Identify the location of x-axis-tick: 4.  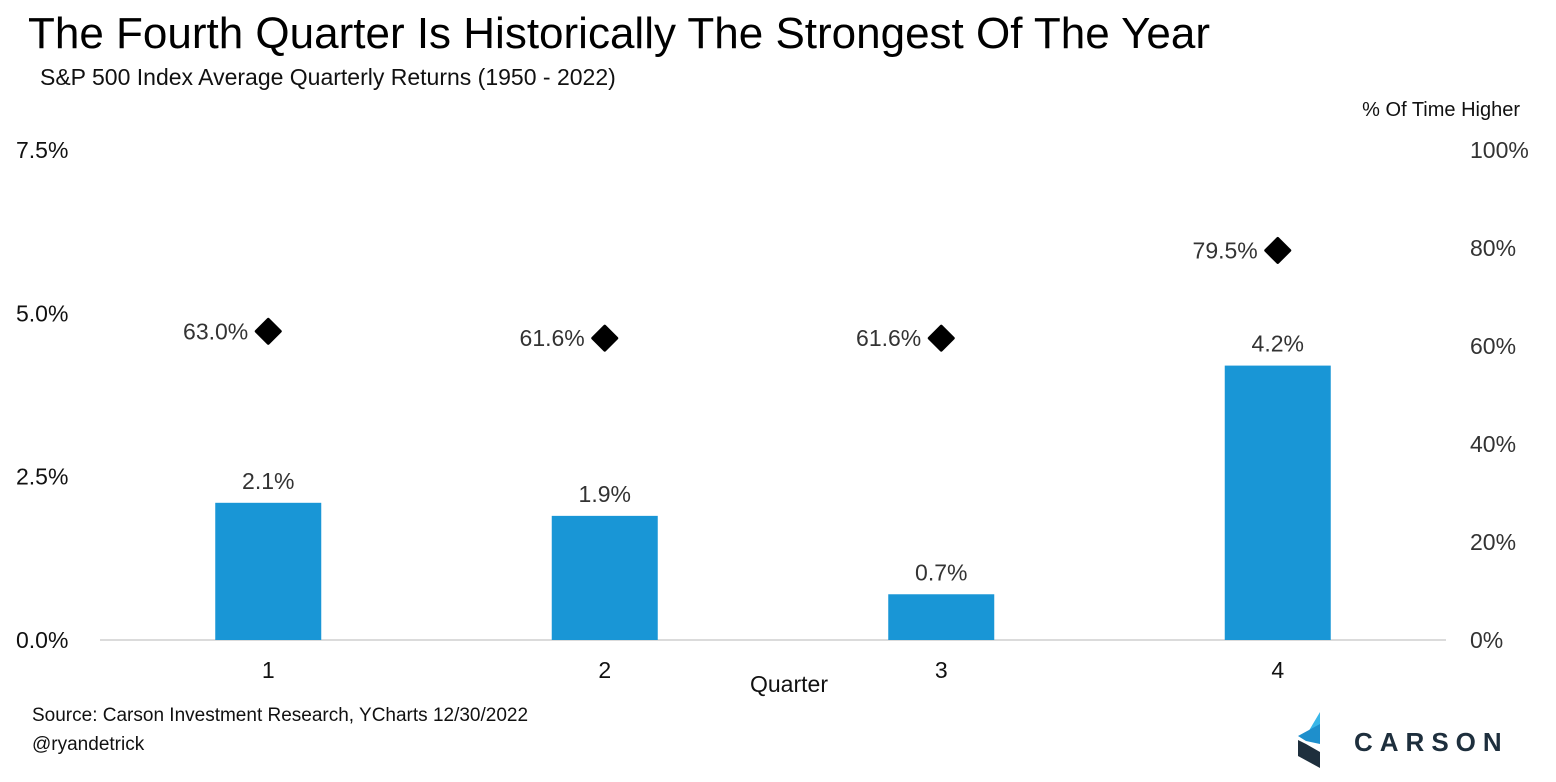
(1277, 670).